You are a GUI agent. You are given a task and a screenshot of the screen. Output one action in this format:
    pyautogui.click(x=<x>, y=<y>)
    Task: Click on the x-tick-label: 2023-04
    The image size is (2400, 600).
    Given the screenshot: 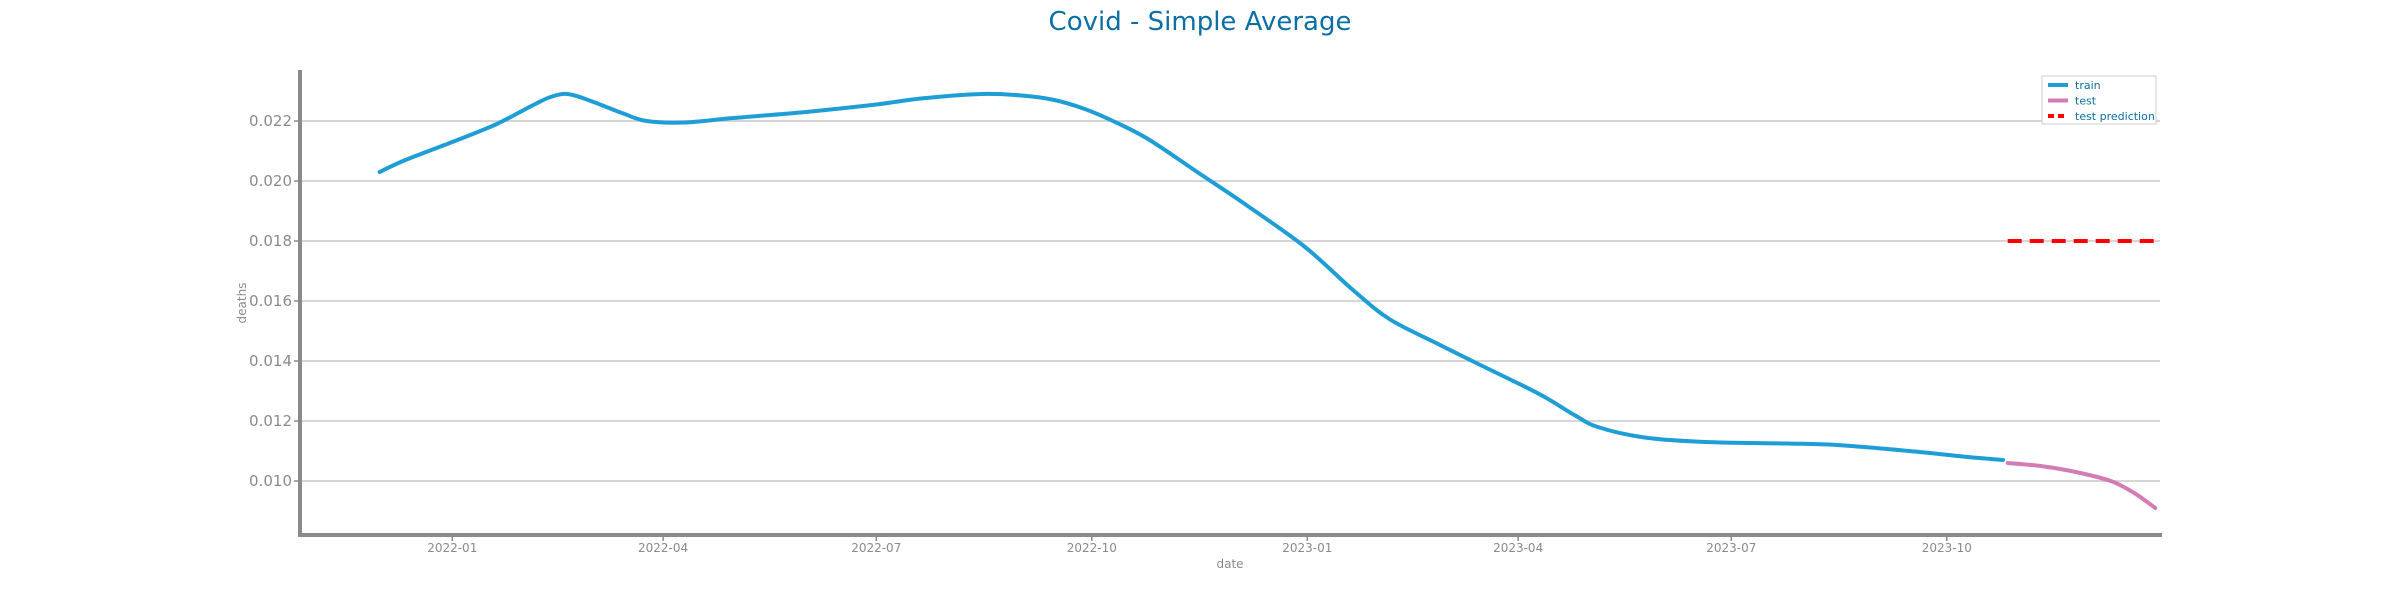 What is the action you would take?
    pyautogui.click(x=1518, y=548)
    